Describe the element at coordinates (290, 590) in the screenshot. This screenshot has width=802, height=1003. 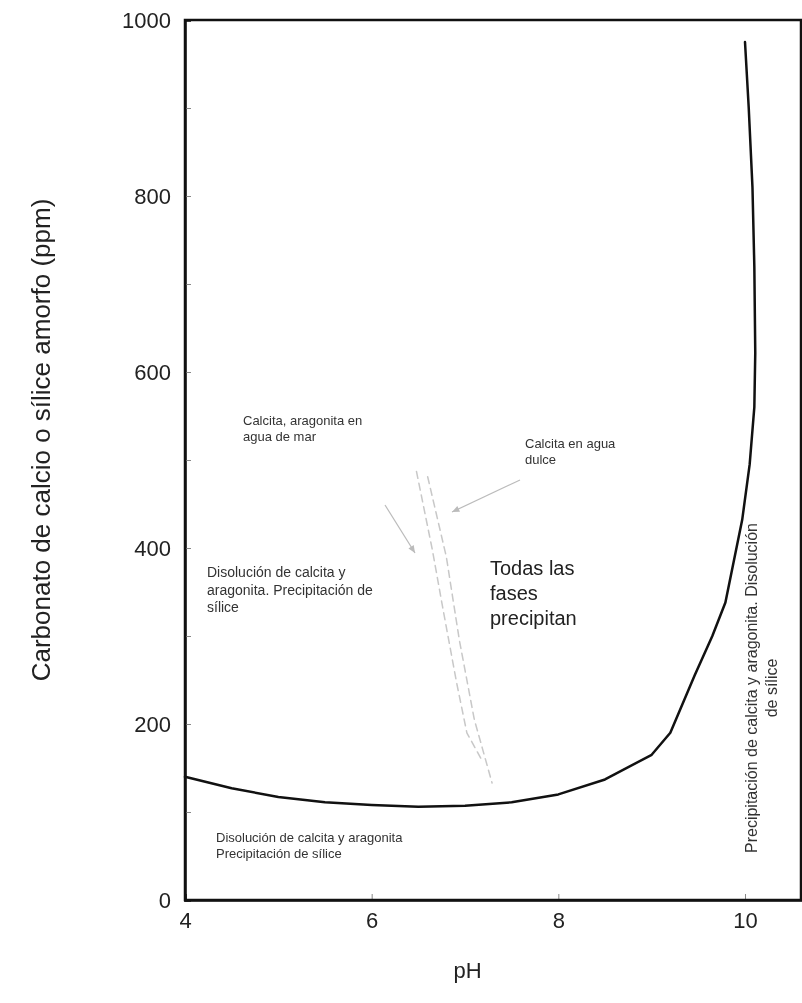
I see `annotation: Disolución de calcita y aragonita. Precipitación de sílice` at that location.